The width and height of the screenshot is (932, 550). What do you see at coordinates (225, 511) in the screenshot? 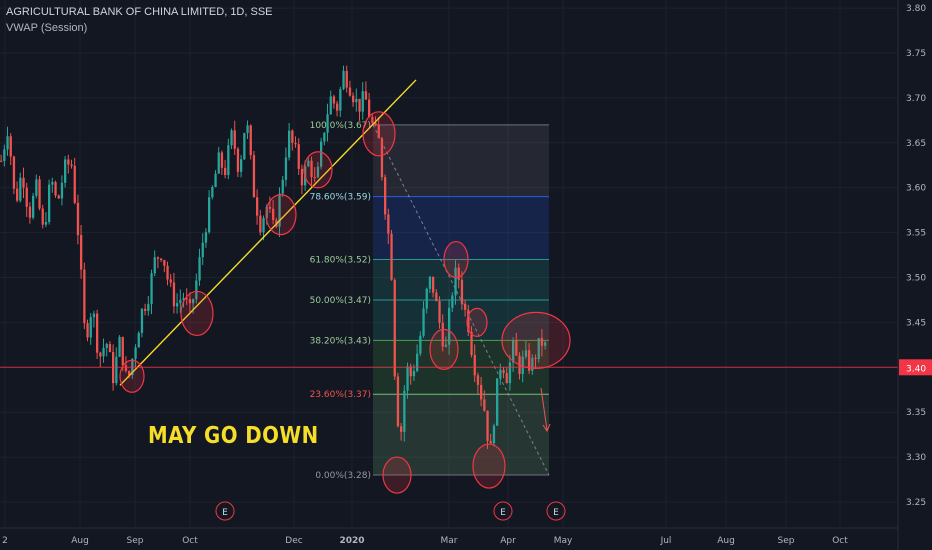
I see `earnings-marker` at bounding box center [225, 511].